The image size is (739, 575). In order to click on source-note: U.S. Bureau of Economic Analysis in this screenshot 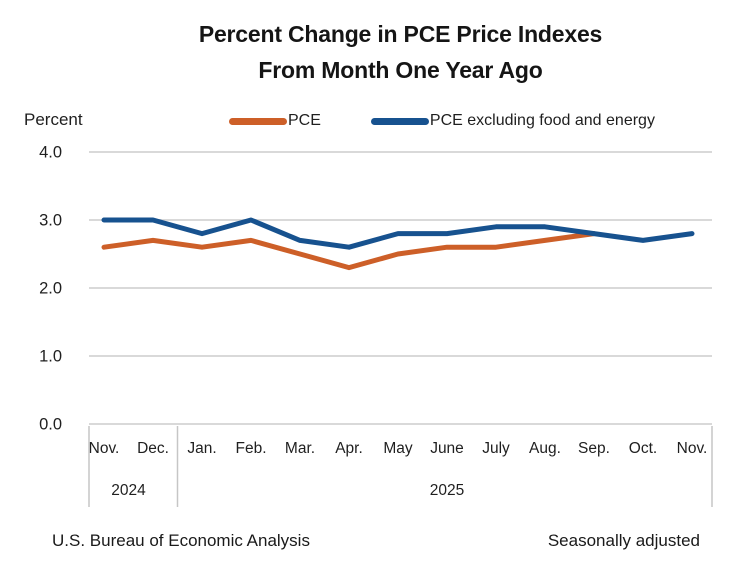, I will do `click(181, 540)`.